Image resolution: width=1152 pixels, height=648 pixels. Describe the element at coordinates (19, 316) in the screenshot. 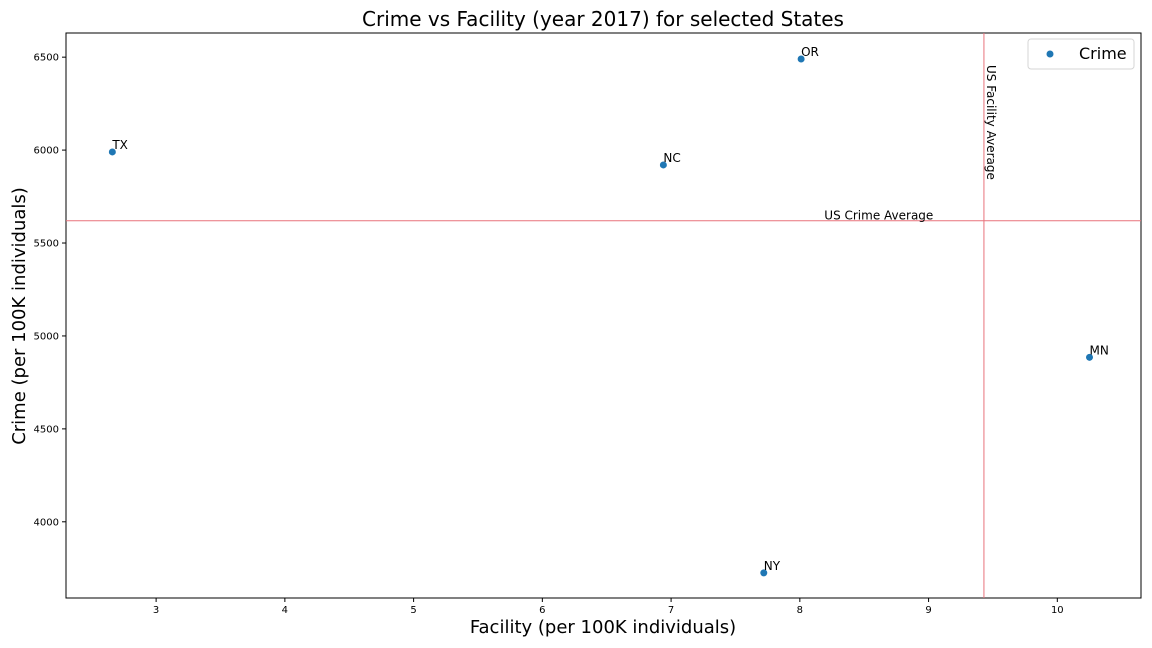

I see `y-axis-label: Crime (per 100K individuals)` at that location.